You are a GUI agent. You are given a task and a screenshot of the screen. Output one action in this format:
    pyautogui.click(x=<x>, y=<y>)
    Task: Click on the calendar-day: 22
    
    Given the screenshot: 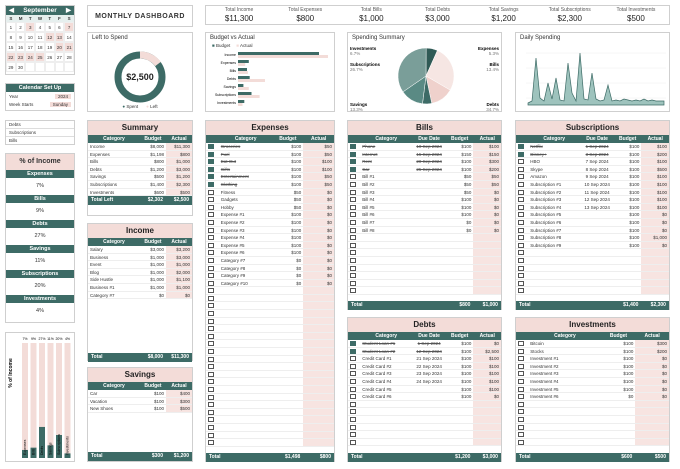 What is the action you would take?
    pyautogui.click(x=11, y=57)
    